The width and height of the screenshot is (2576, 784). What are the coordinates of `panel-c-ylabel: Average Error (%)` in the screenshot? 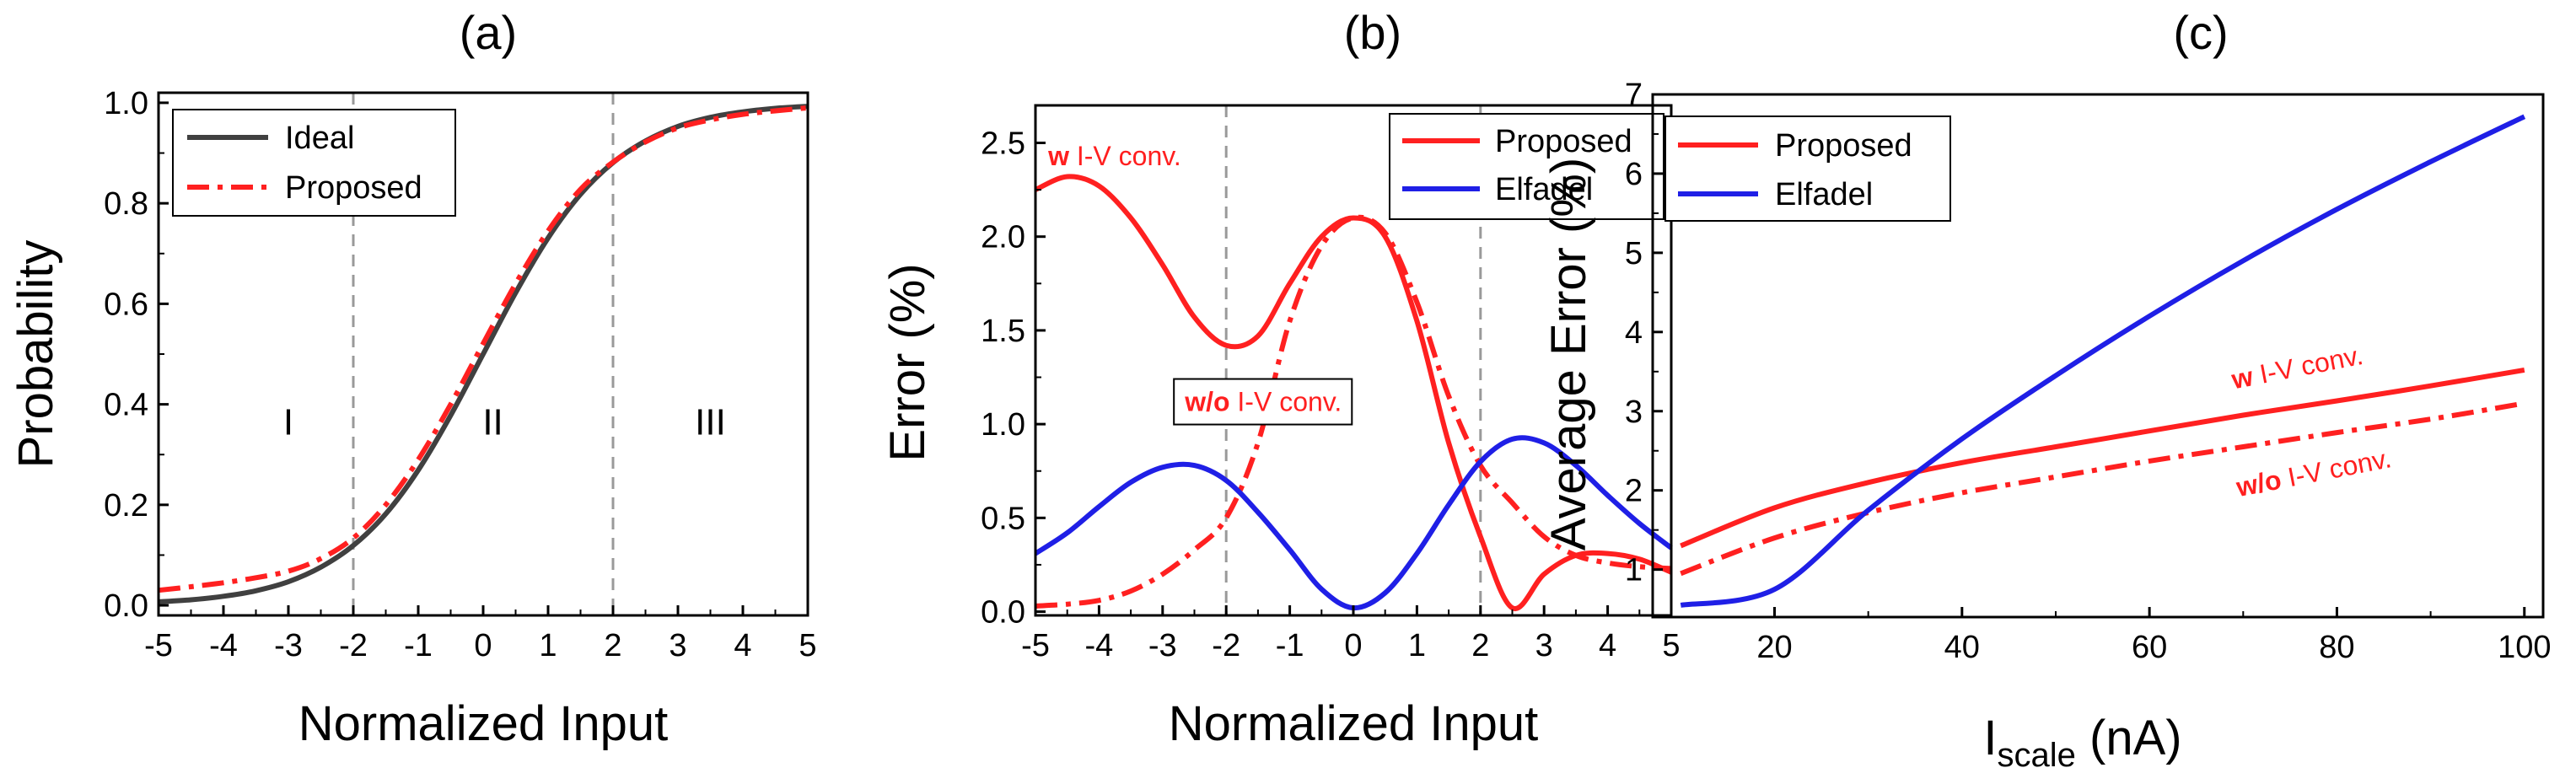 It's located at (1568, 354).